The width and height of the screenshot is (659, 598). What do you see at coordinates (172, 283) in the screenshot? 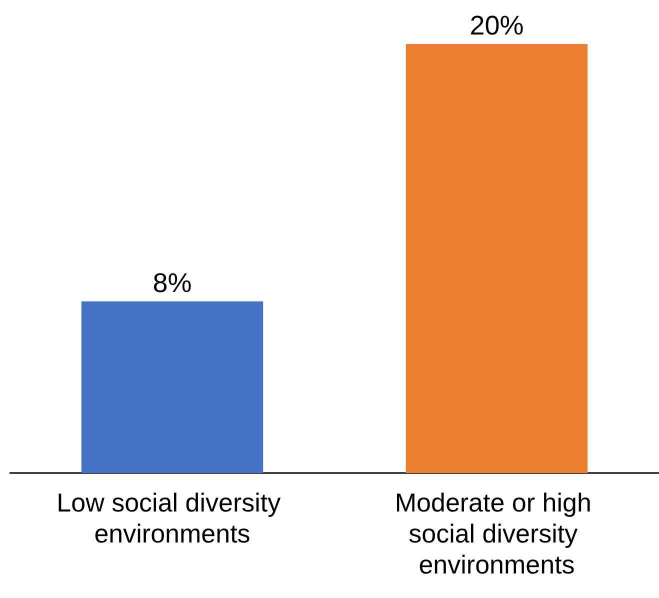
I see `data-label: 8%` at bounding box center [172, 283].